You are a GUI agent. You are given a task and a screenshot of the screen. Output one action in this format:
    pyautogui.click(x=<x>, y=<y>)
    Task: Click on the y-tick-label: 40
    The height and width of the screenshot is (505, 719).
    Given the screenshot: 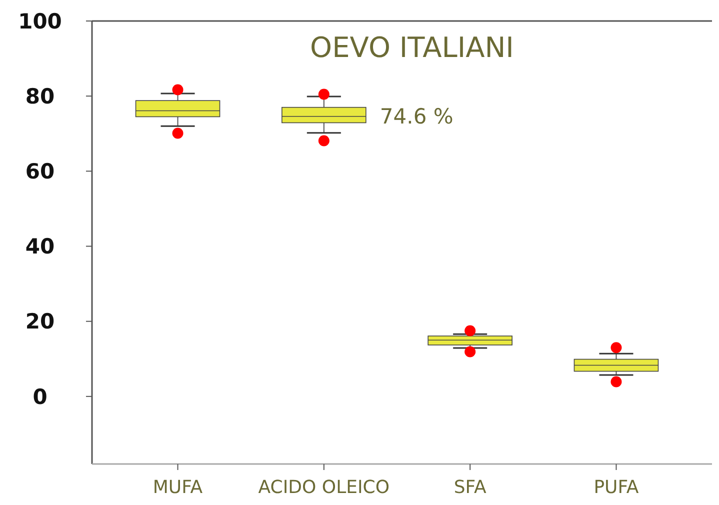 What is the action you would take?
    pyautogui.click(x=40, y=246)
    